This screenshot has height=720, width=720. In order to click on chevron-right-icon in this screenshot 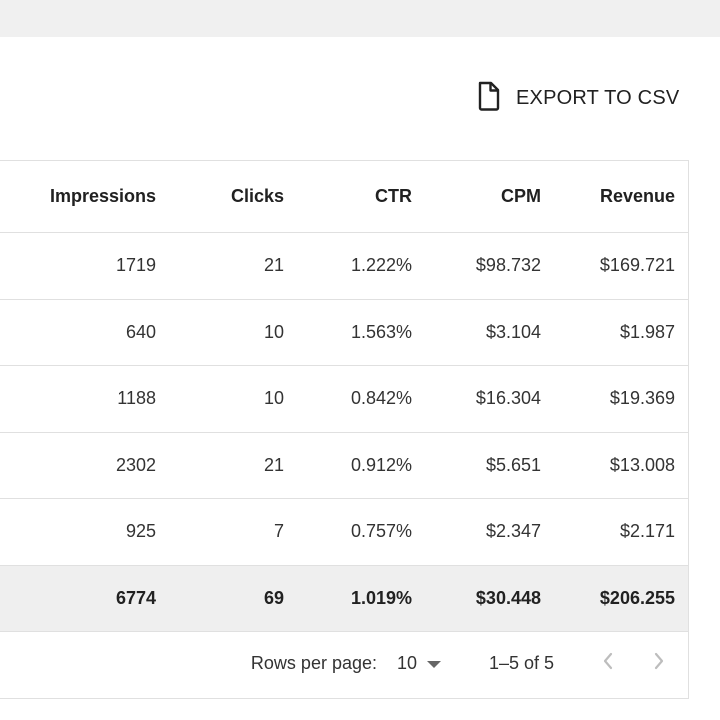, I will do `click(659, 663)`.